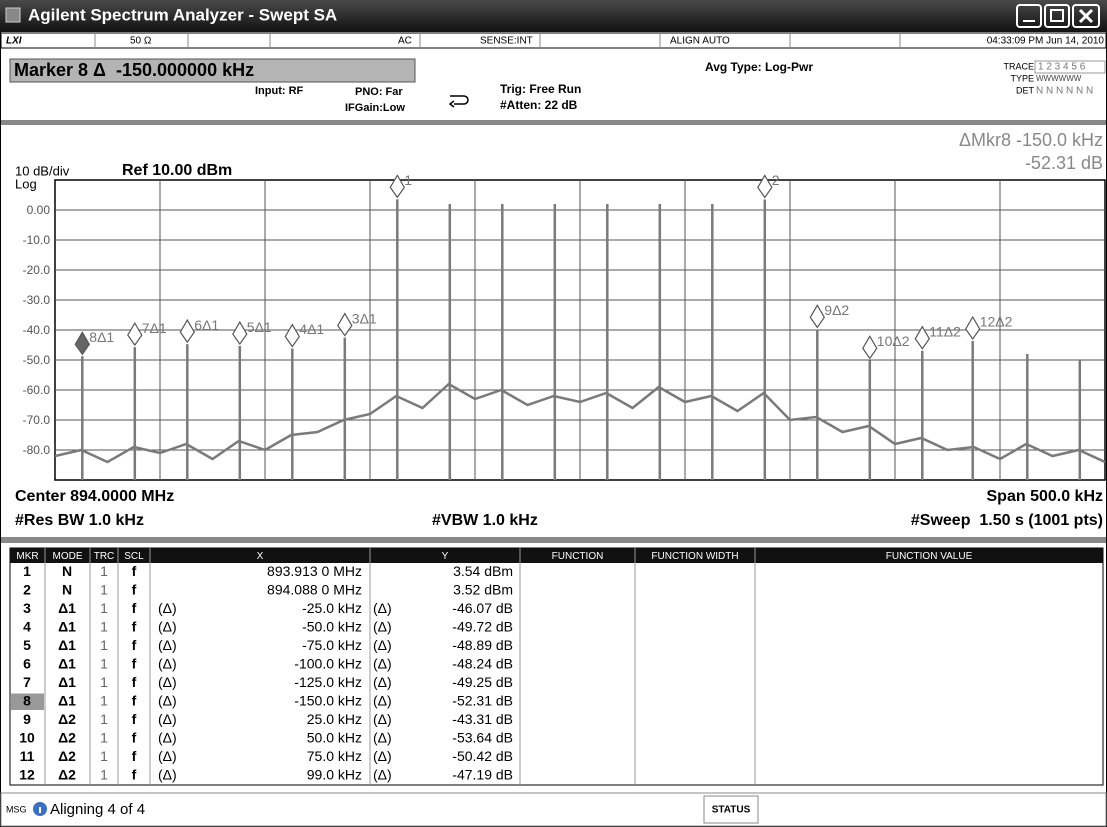 The height and width of the screenshot is (827, 1107). What do you see at coordinates (482, 645) in the screenshot?
I see `table-cell: -48.89 dB` at bounding box center [482, 645].